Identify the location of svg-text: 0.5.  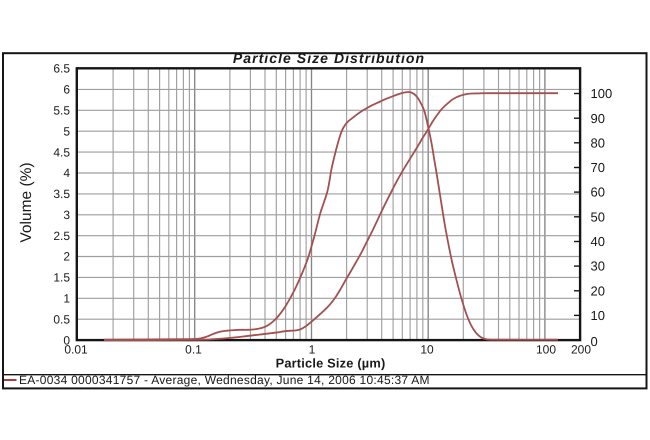
(61, 319).